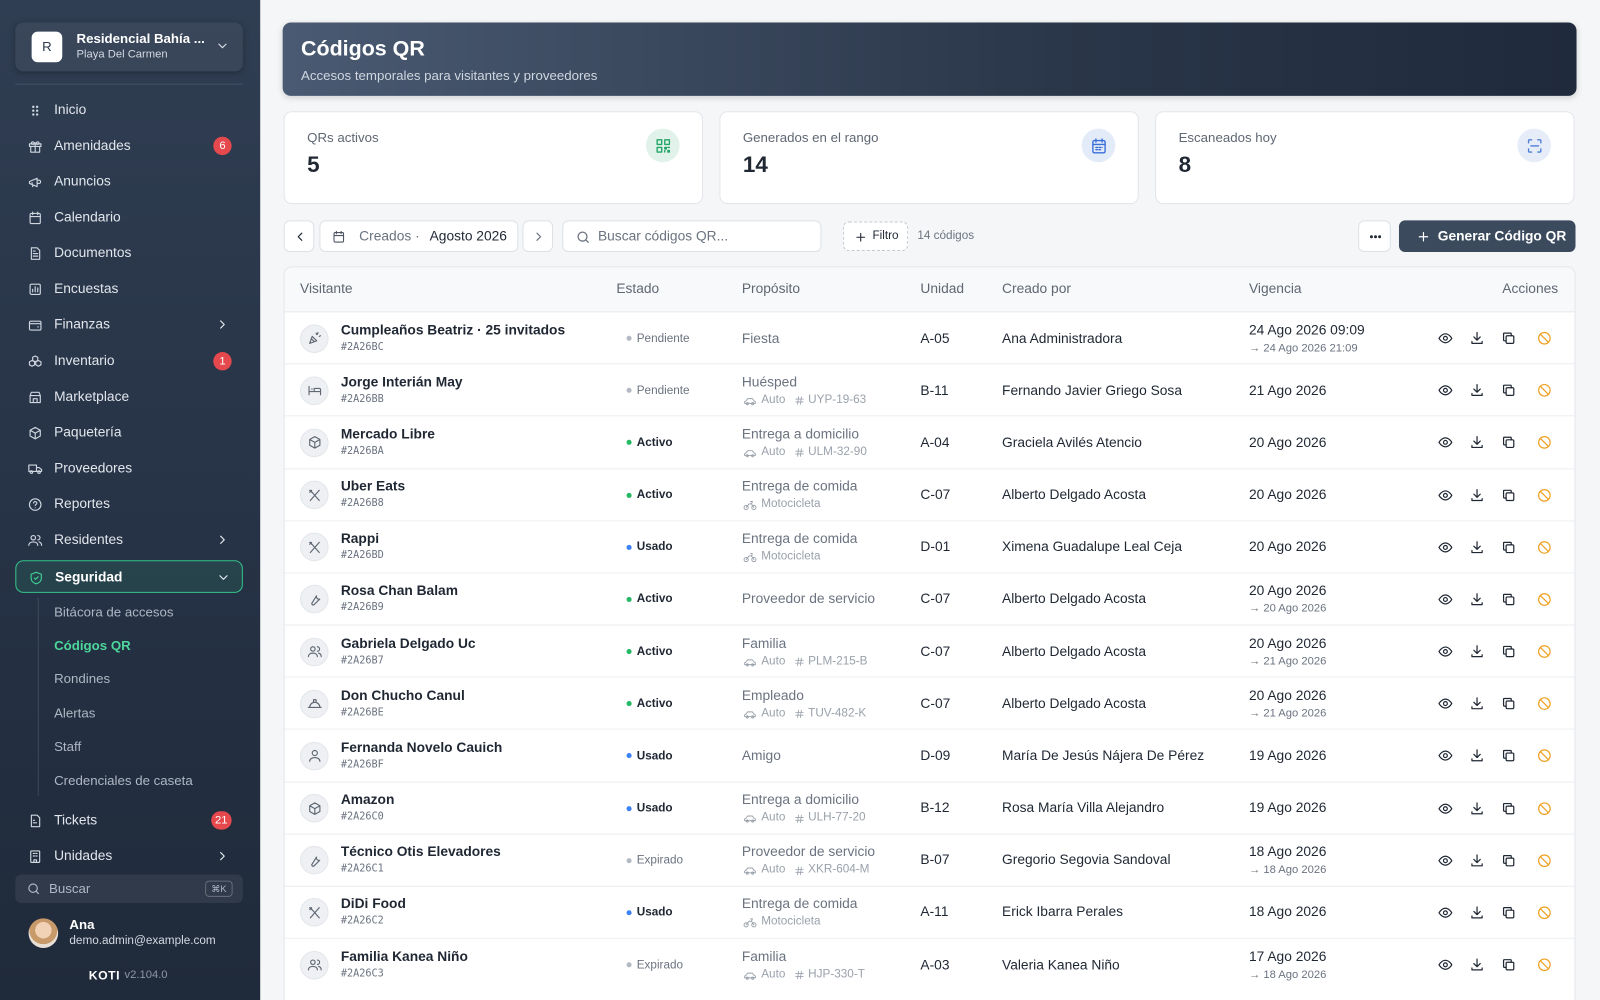  I want to click on nav-item: Anuncios, so click(129, 181).